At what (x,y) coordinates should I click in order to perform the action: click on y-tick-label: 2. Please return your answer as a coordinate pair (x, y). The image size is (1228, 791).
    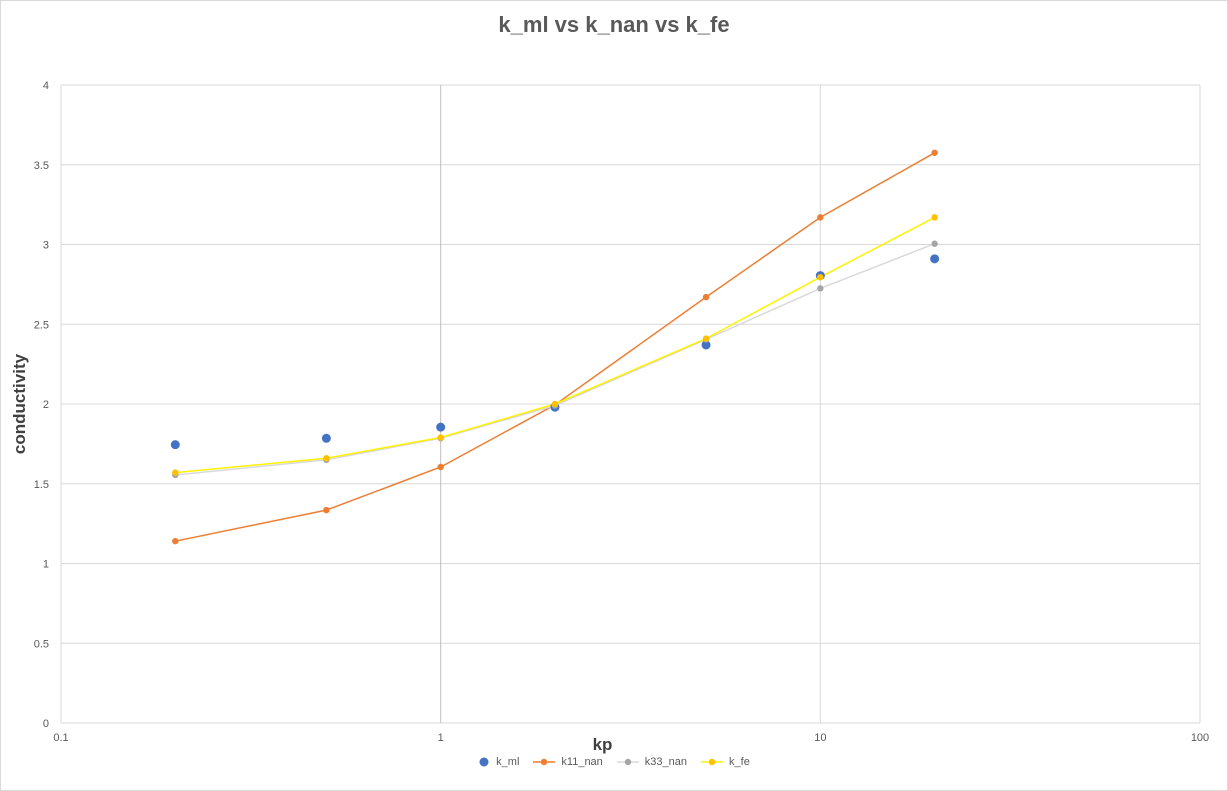
    Looking at the image, I should click on (46, 405).